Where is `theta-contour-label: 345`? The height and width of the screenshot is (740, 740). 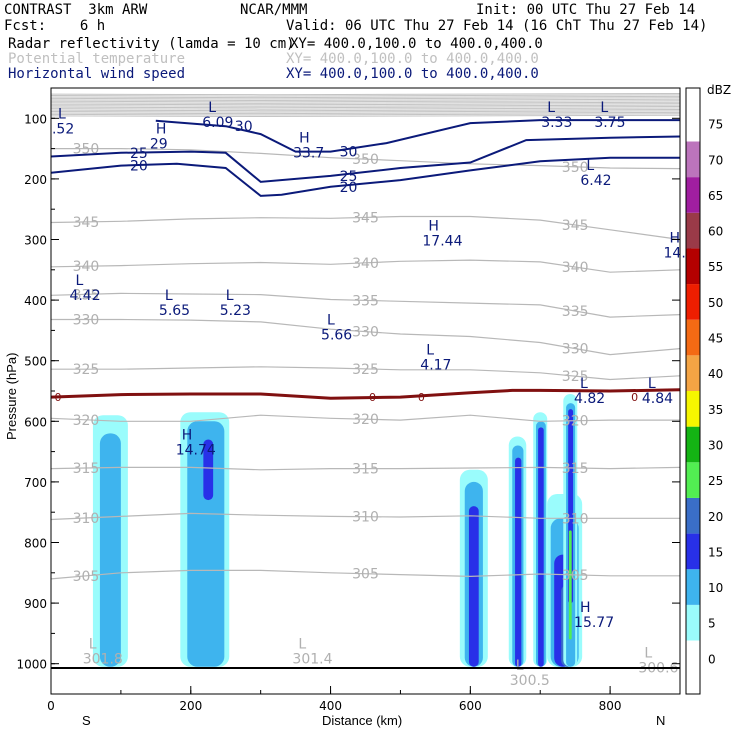 theta-contour-label: 345 is located at coordinates (575, 226).